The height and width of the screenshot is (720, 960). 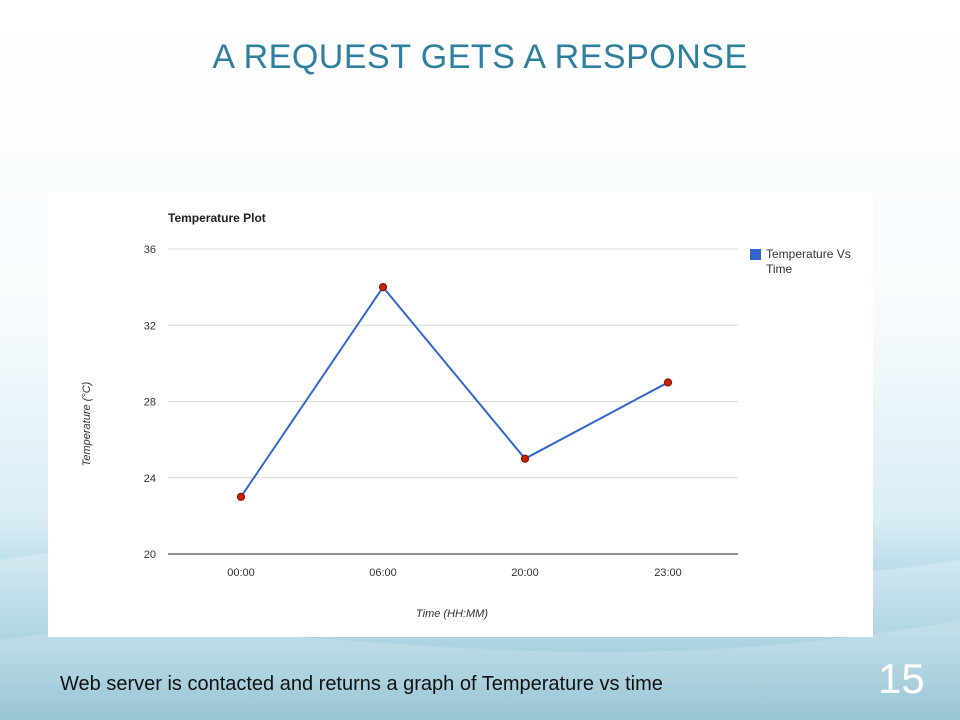 What do you see at coordinates (150, 326) in the screenshot?
I see `y-tick-label: 32` at bounding box center [150, 326].